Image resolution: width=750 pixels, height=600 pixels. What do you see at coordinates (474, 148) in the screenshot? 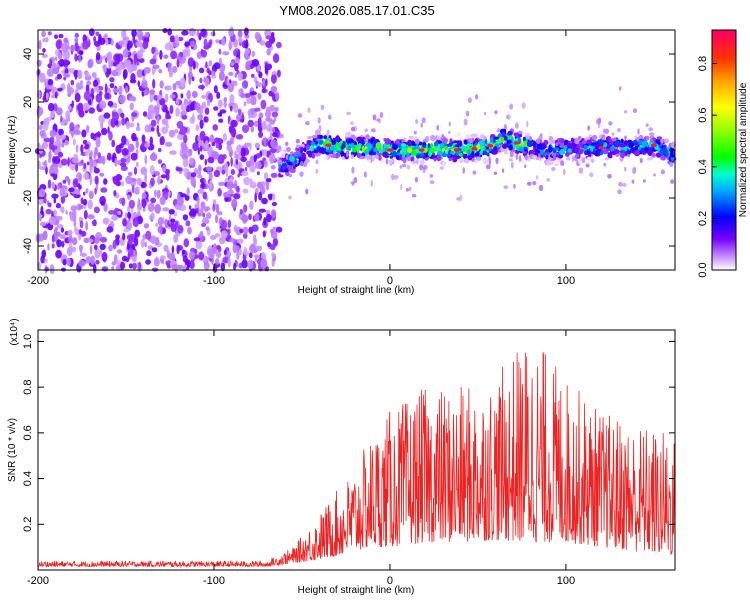
I see `signal-peak` at bounding box center [474, 148].